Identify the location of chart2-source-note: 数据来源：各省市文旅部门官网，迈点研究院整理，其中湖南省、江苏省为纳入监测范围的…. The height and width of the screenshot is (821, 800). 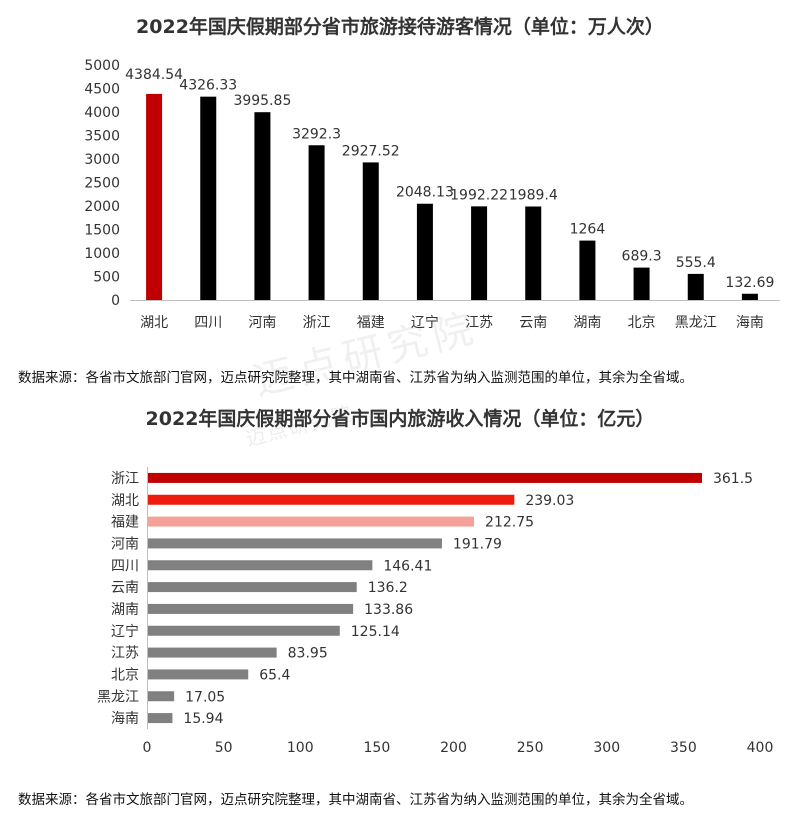
(355, 800).